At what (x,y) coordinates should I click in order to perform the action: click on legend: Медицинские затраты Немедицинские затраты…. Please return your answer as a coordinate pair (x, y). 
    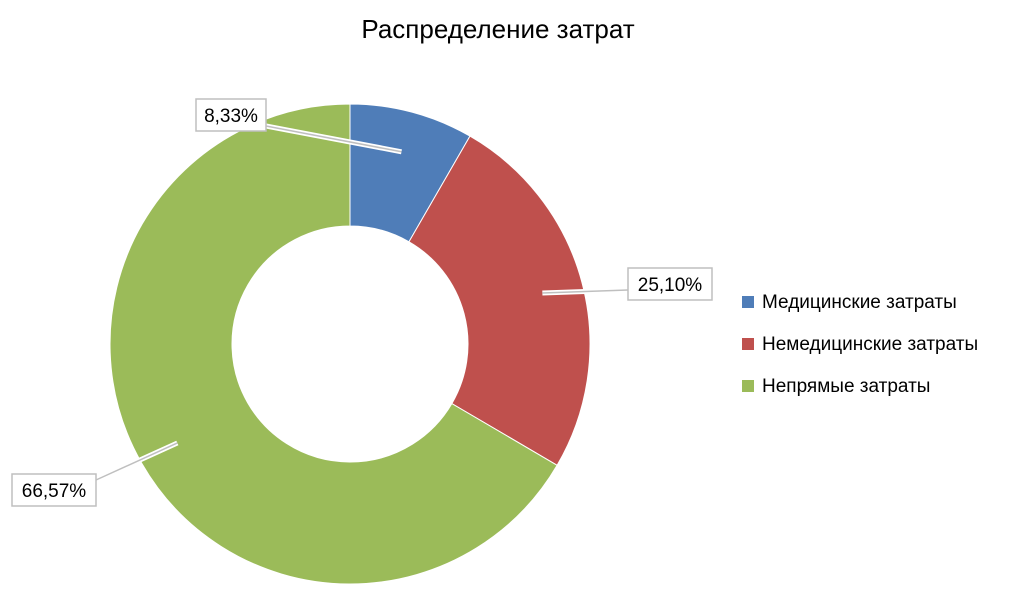
    Looking at the image, I should click on (860, 344).